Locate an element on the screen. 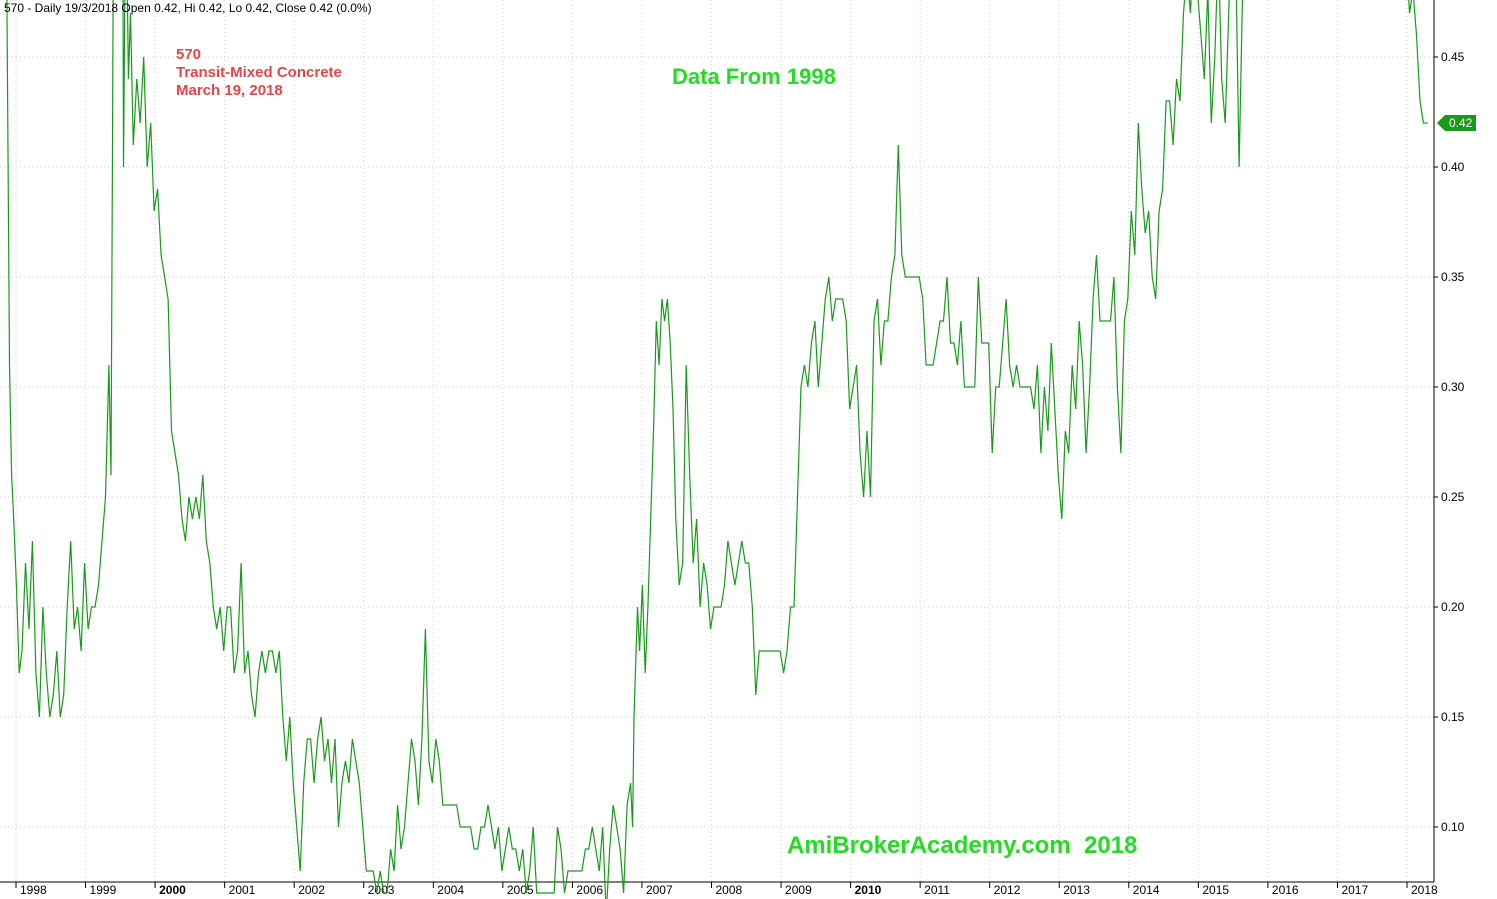  x-tick-label: 2009 is located at coordinates (798, 890).